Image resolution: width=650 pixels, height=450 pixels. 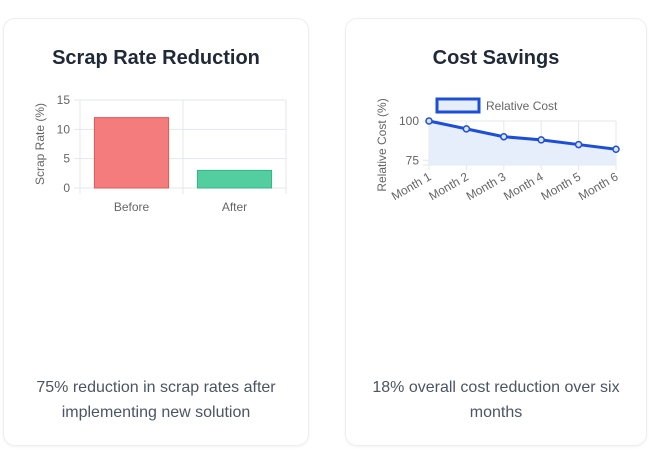 What do you see at coordinates (66, 188) in the screenshot?
I see `bar-y-tick-label: 0` at bounding box center [66, 188].